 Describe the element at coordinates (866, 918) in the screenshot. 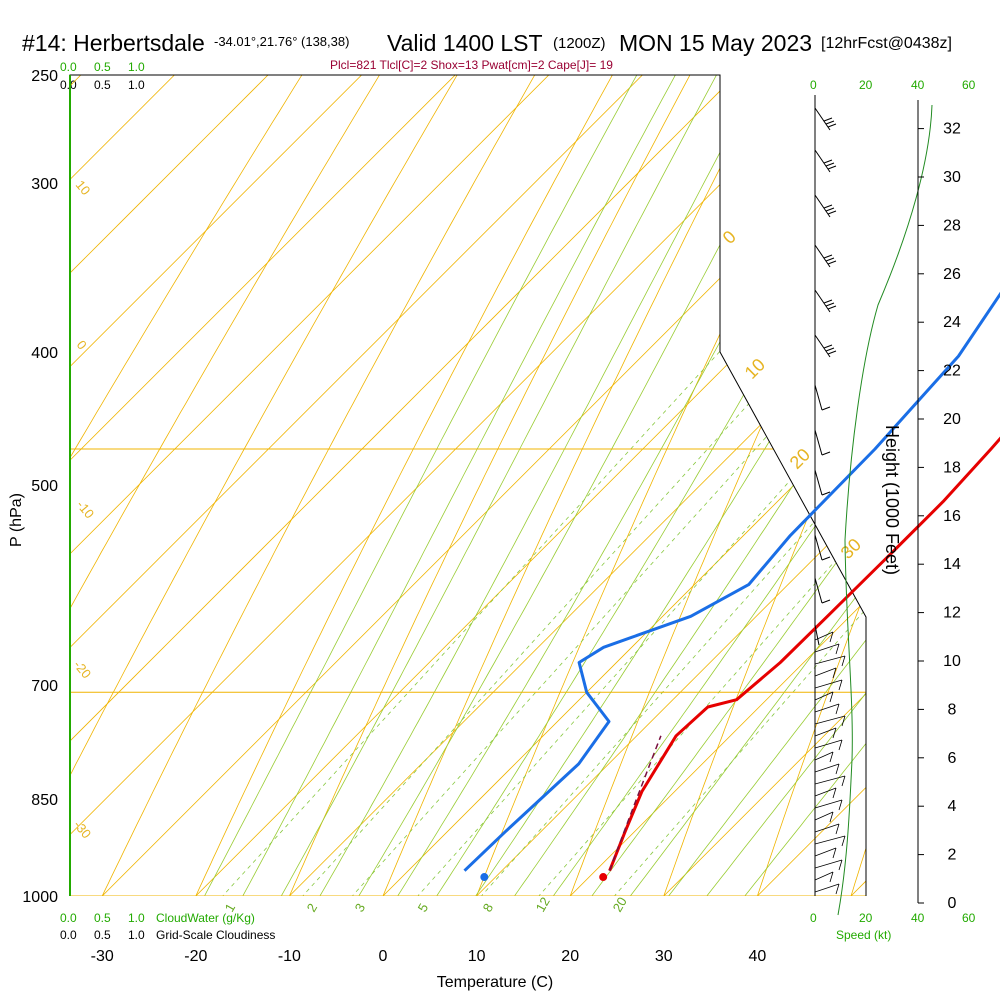

I see `speed-bottom-tick: 20` at that location.